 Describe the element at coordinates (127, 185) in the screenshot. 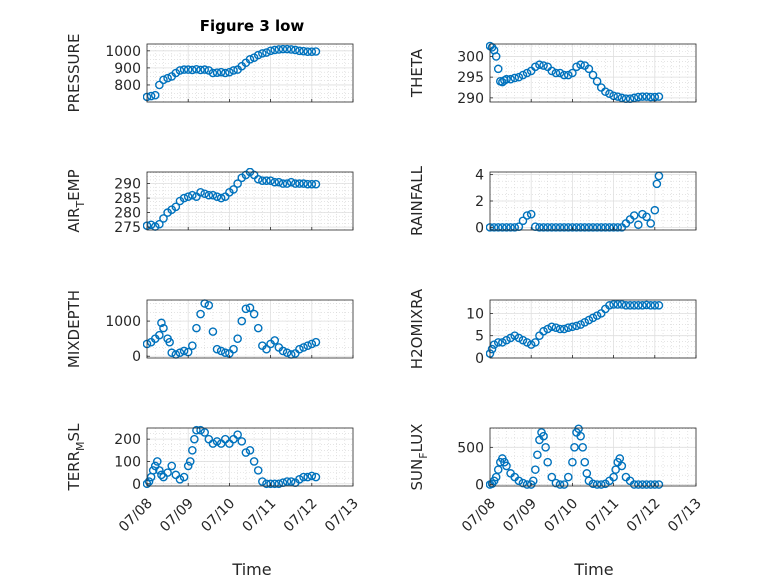

I see `y-tick-label: 290` at that location.